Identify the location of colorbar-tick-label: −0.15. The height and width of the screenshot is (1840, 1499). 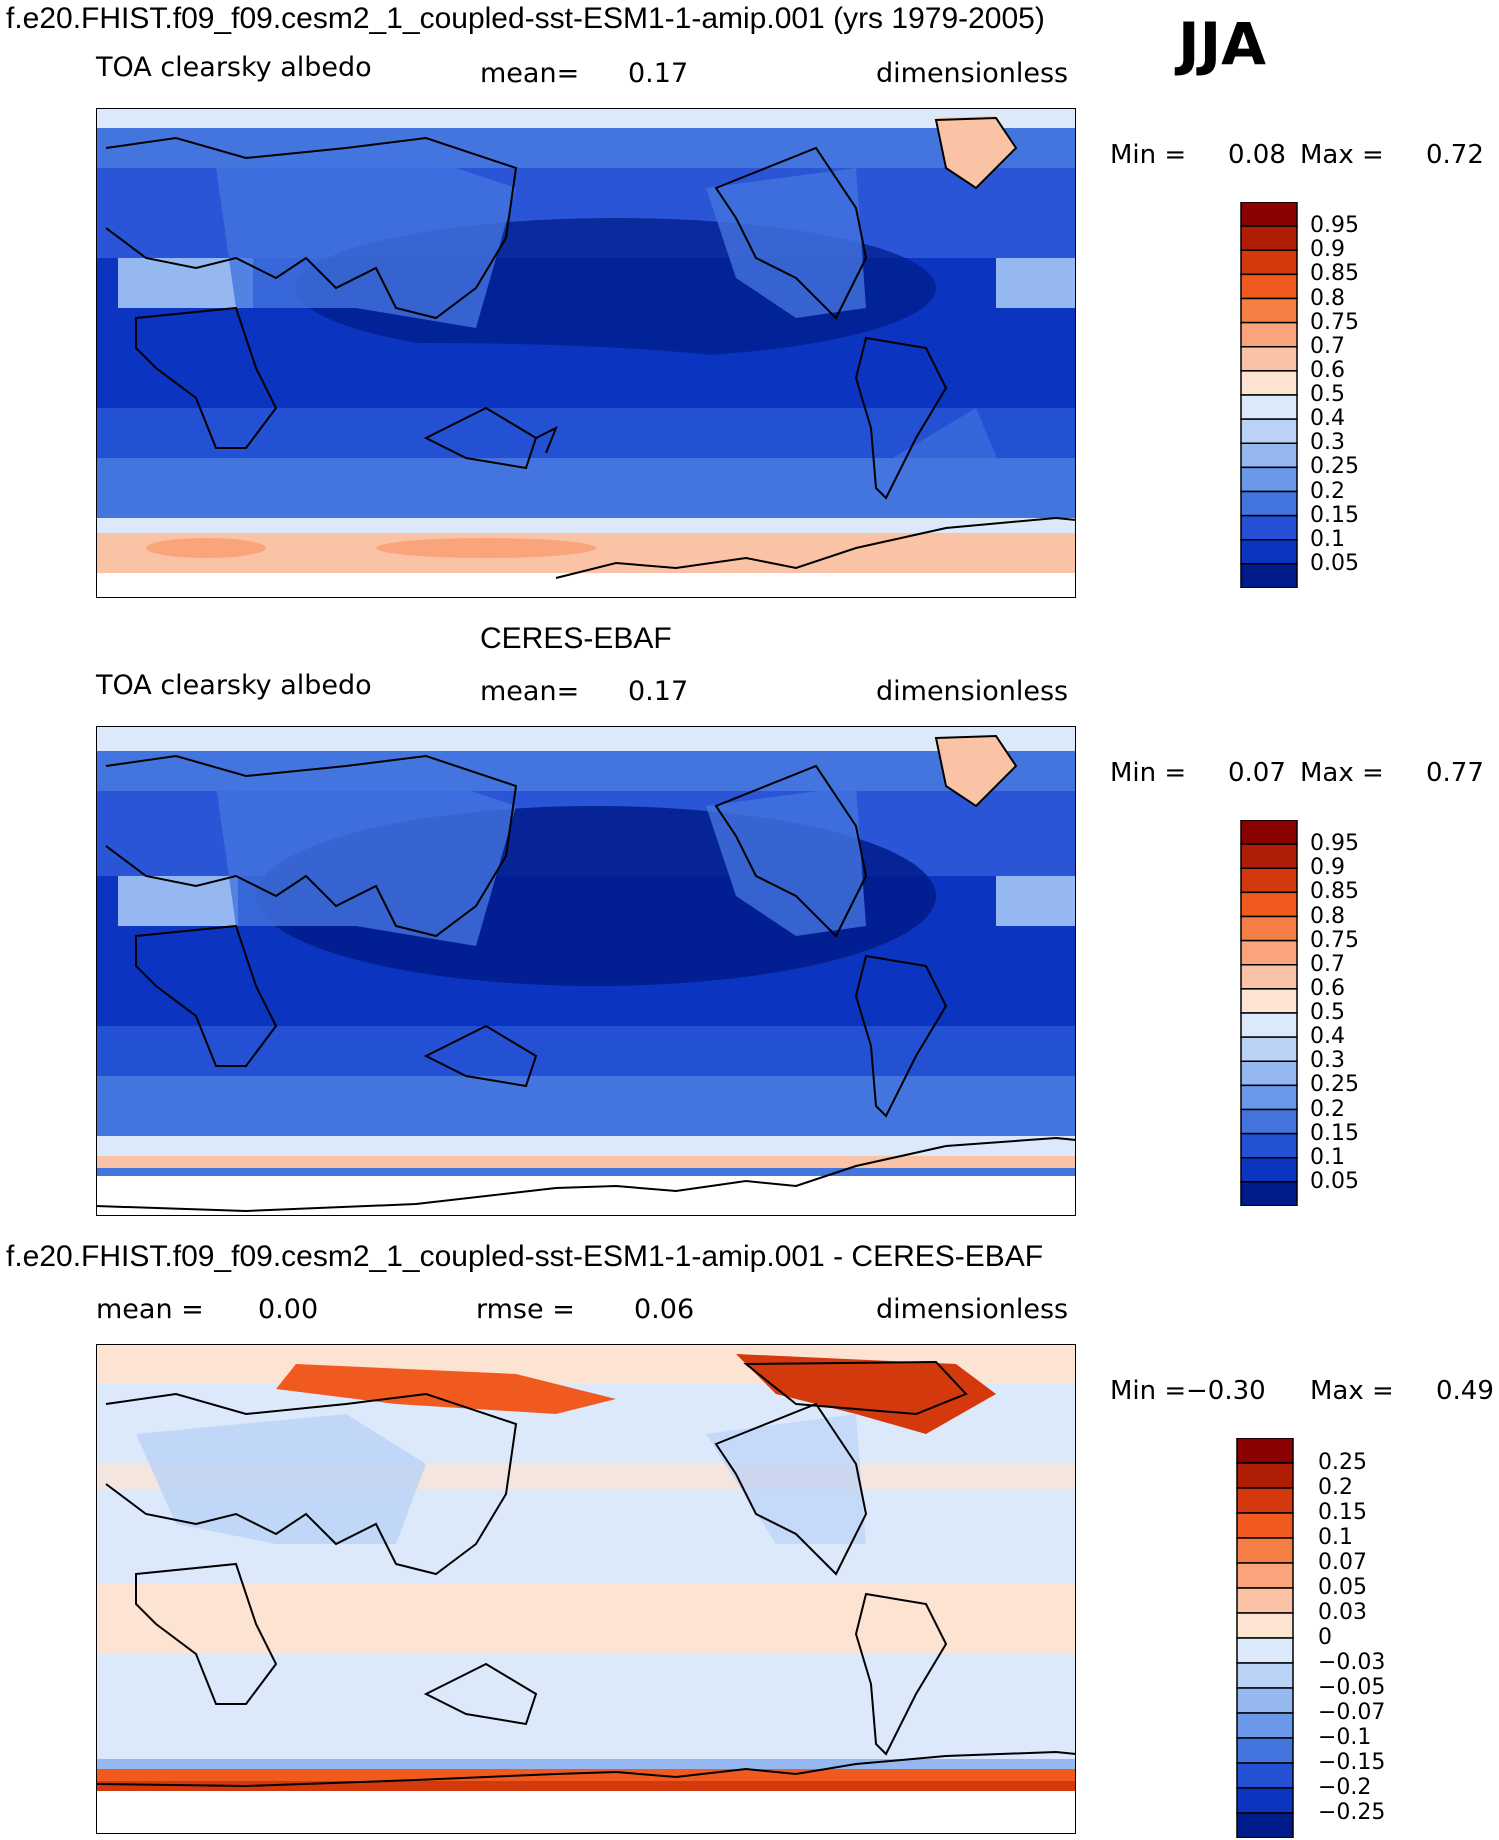
(1352, 1762).